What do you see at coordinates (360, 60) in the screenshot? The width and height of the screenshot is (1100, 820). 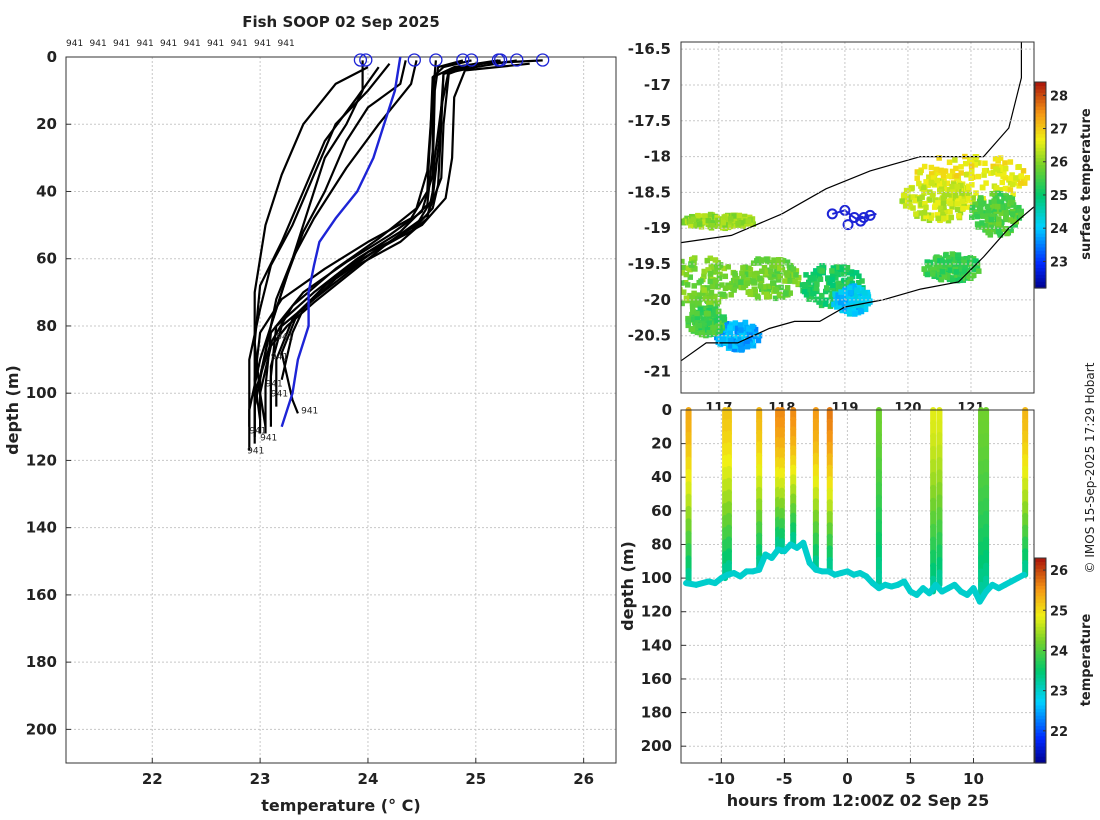 I see `surface-marker` at bounding box center [360, 60].